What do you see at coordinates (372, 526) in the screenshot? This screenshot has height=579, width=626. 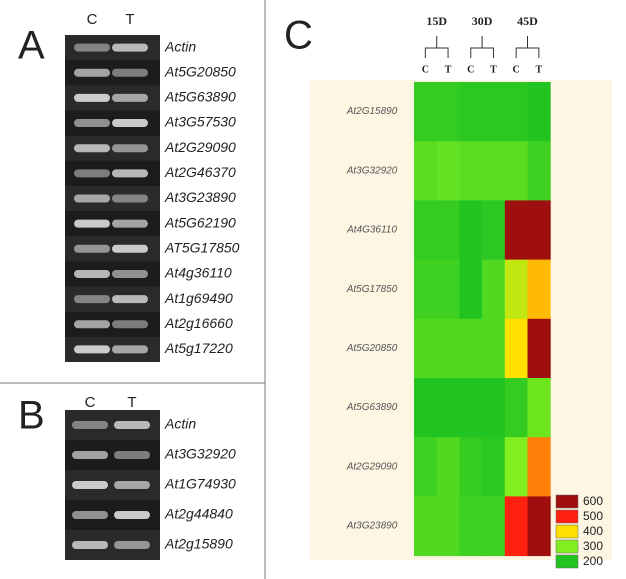 I see `row-label: At3G23890` at bounding box center [372, 526].